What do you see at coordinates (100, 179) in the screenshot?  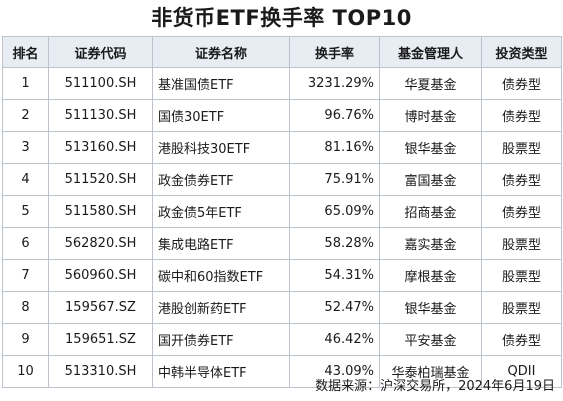 I see `cell-code: 511520.SH` at bounding box center [100, 179].